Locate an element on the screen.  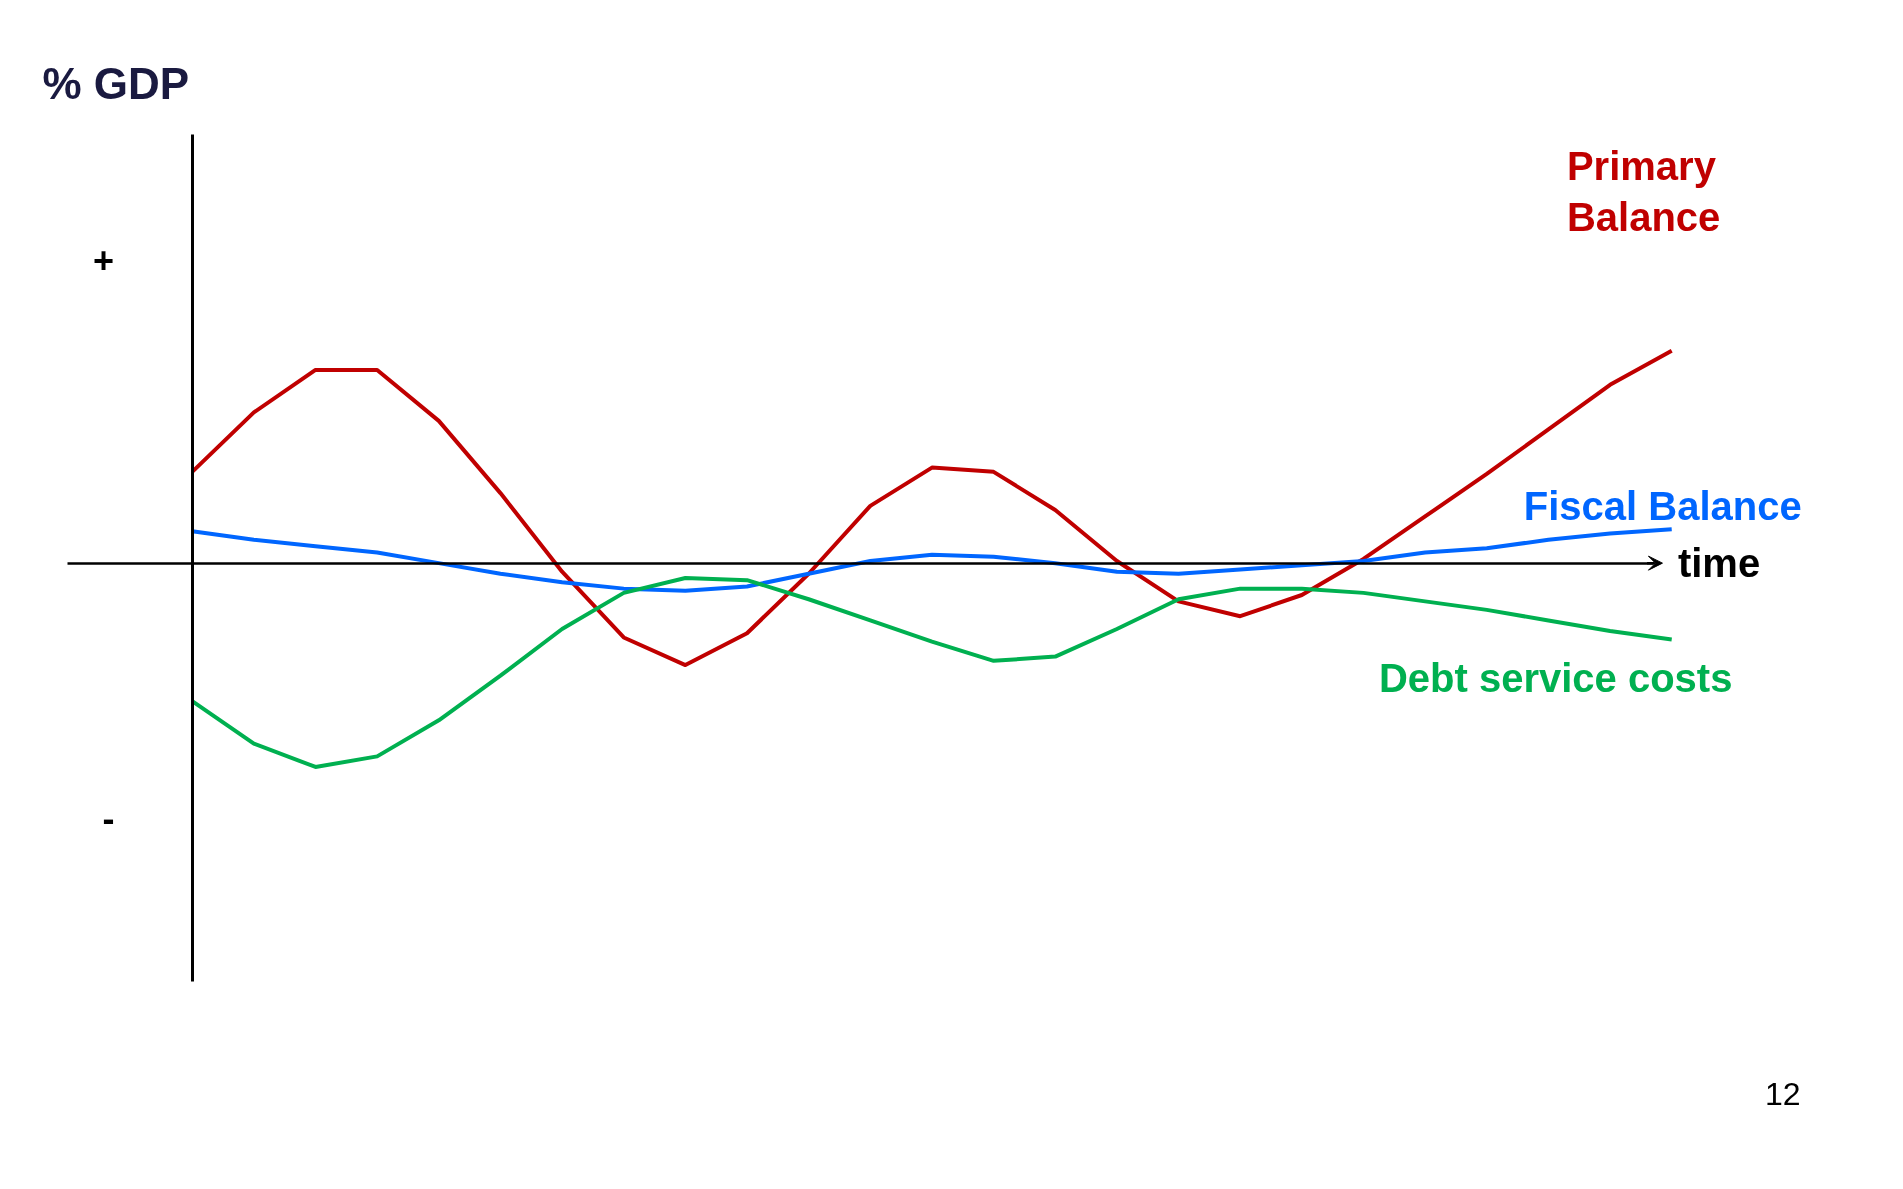
text: 12 is located at coordinates (1782, 1093).